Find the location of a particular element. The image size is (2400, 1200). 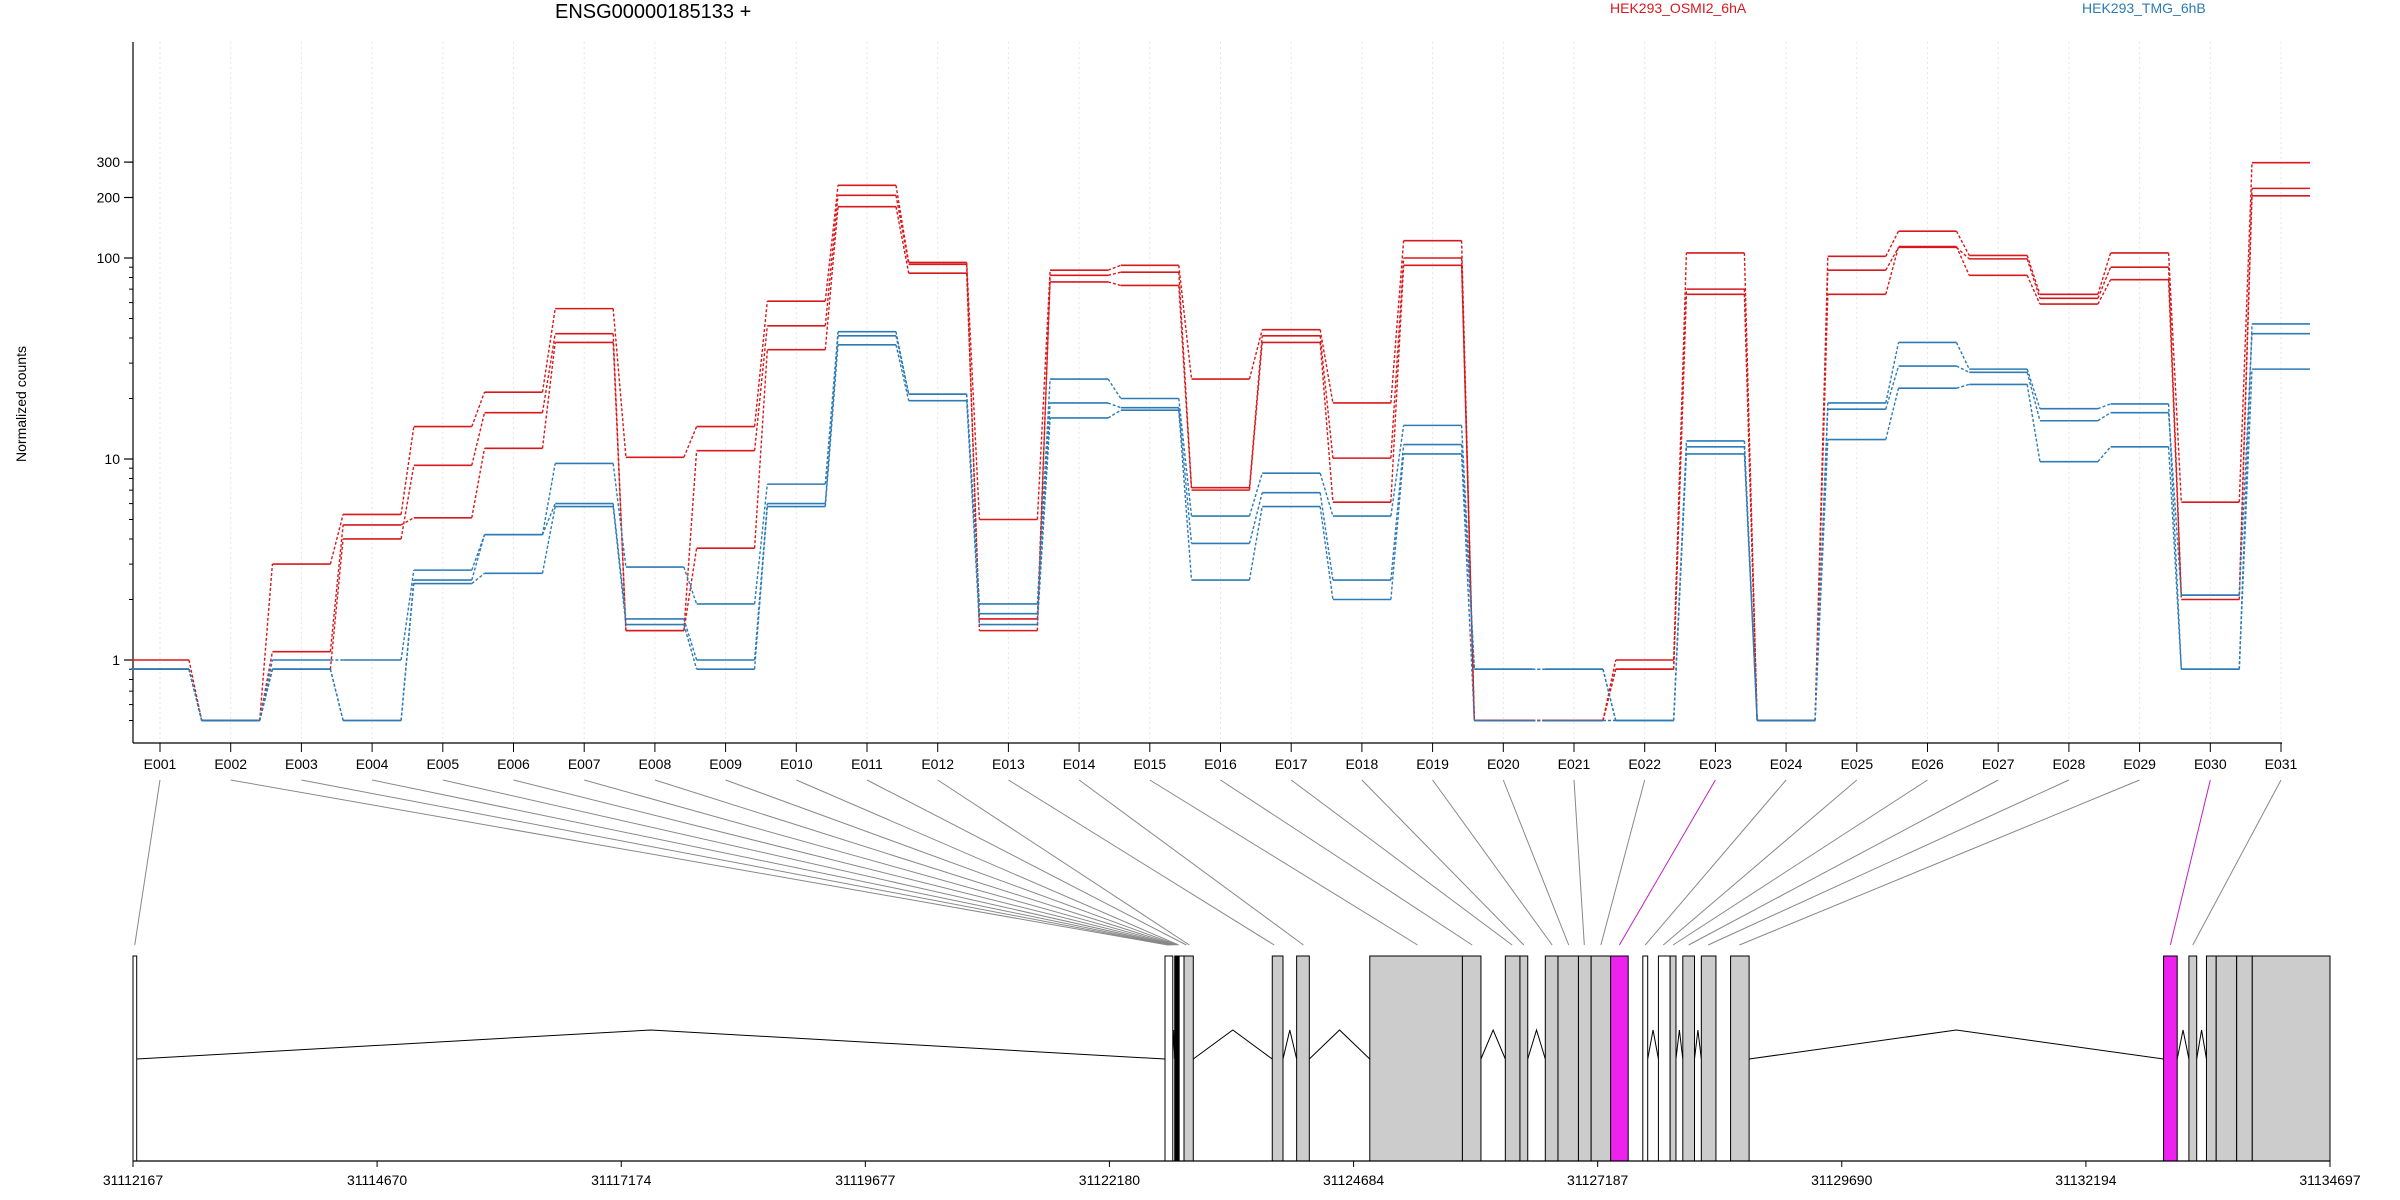

x-tick-label: E015 is located at coordinates (1149, 764).